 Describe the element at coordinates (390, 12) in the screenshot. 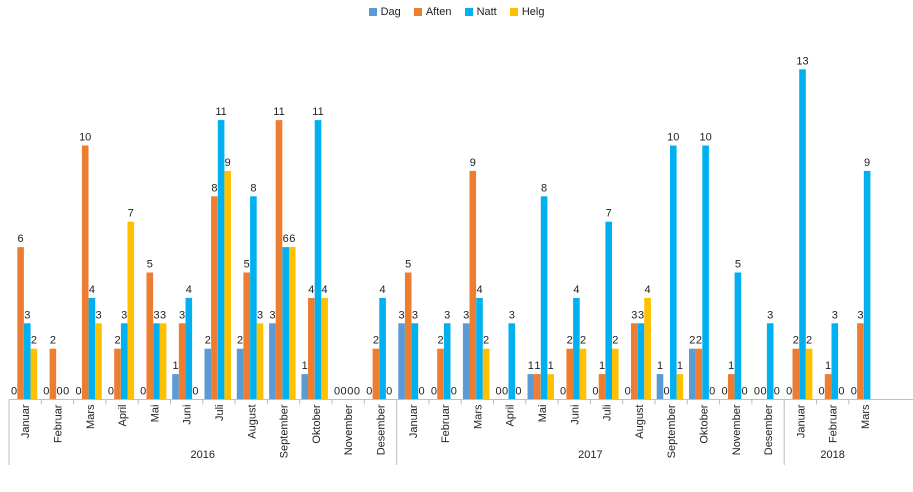

I see `legend-label-dag: Dag` at that location.